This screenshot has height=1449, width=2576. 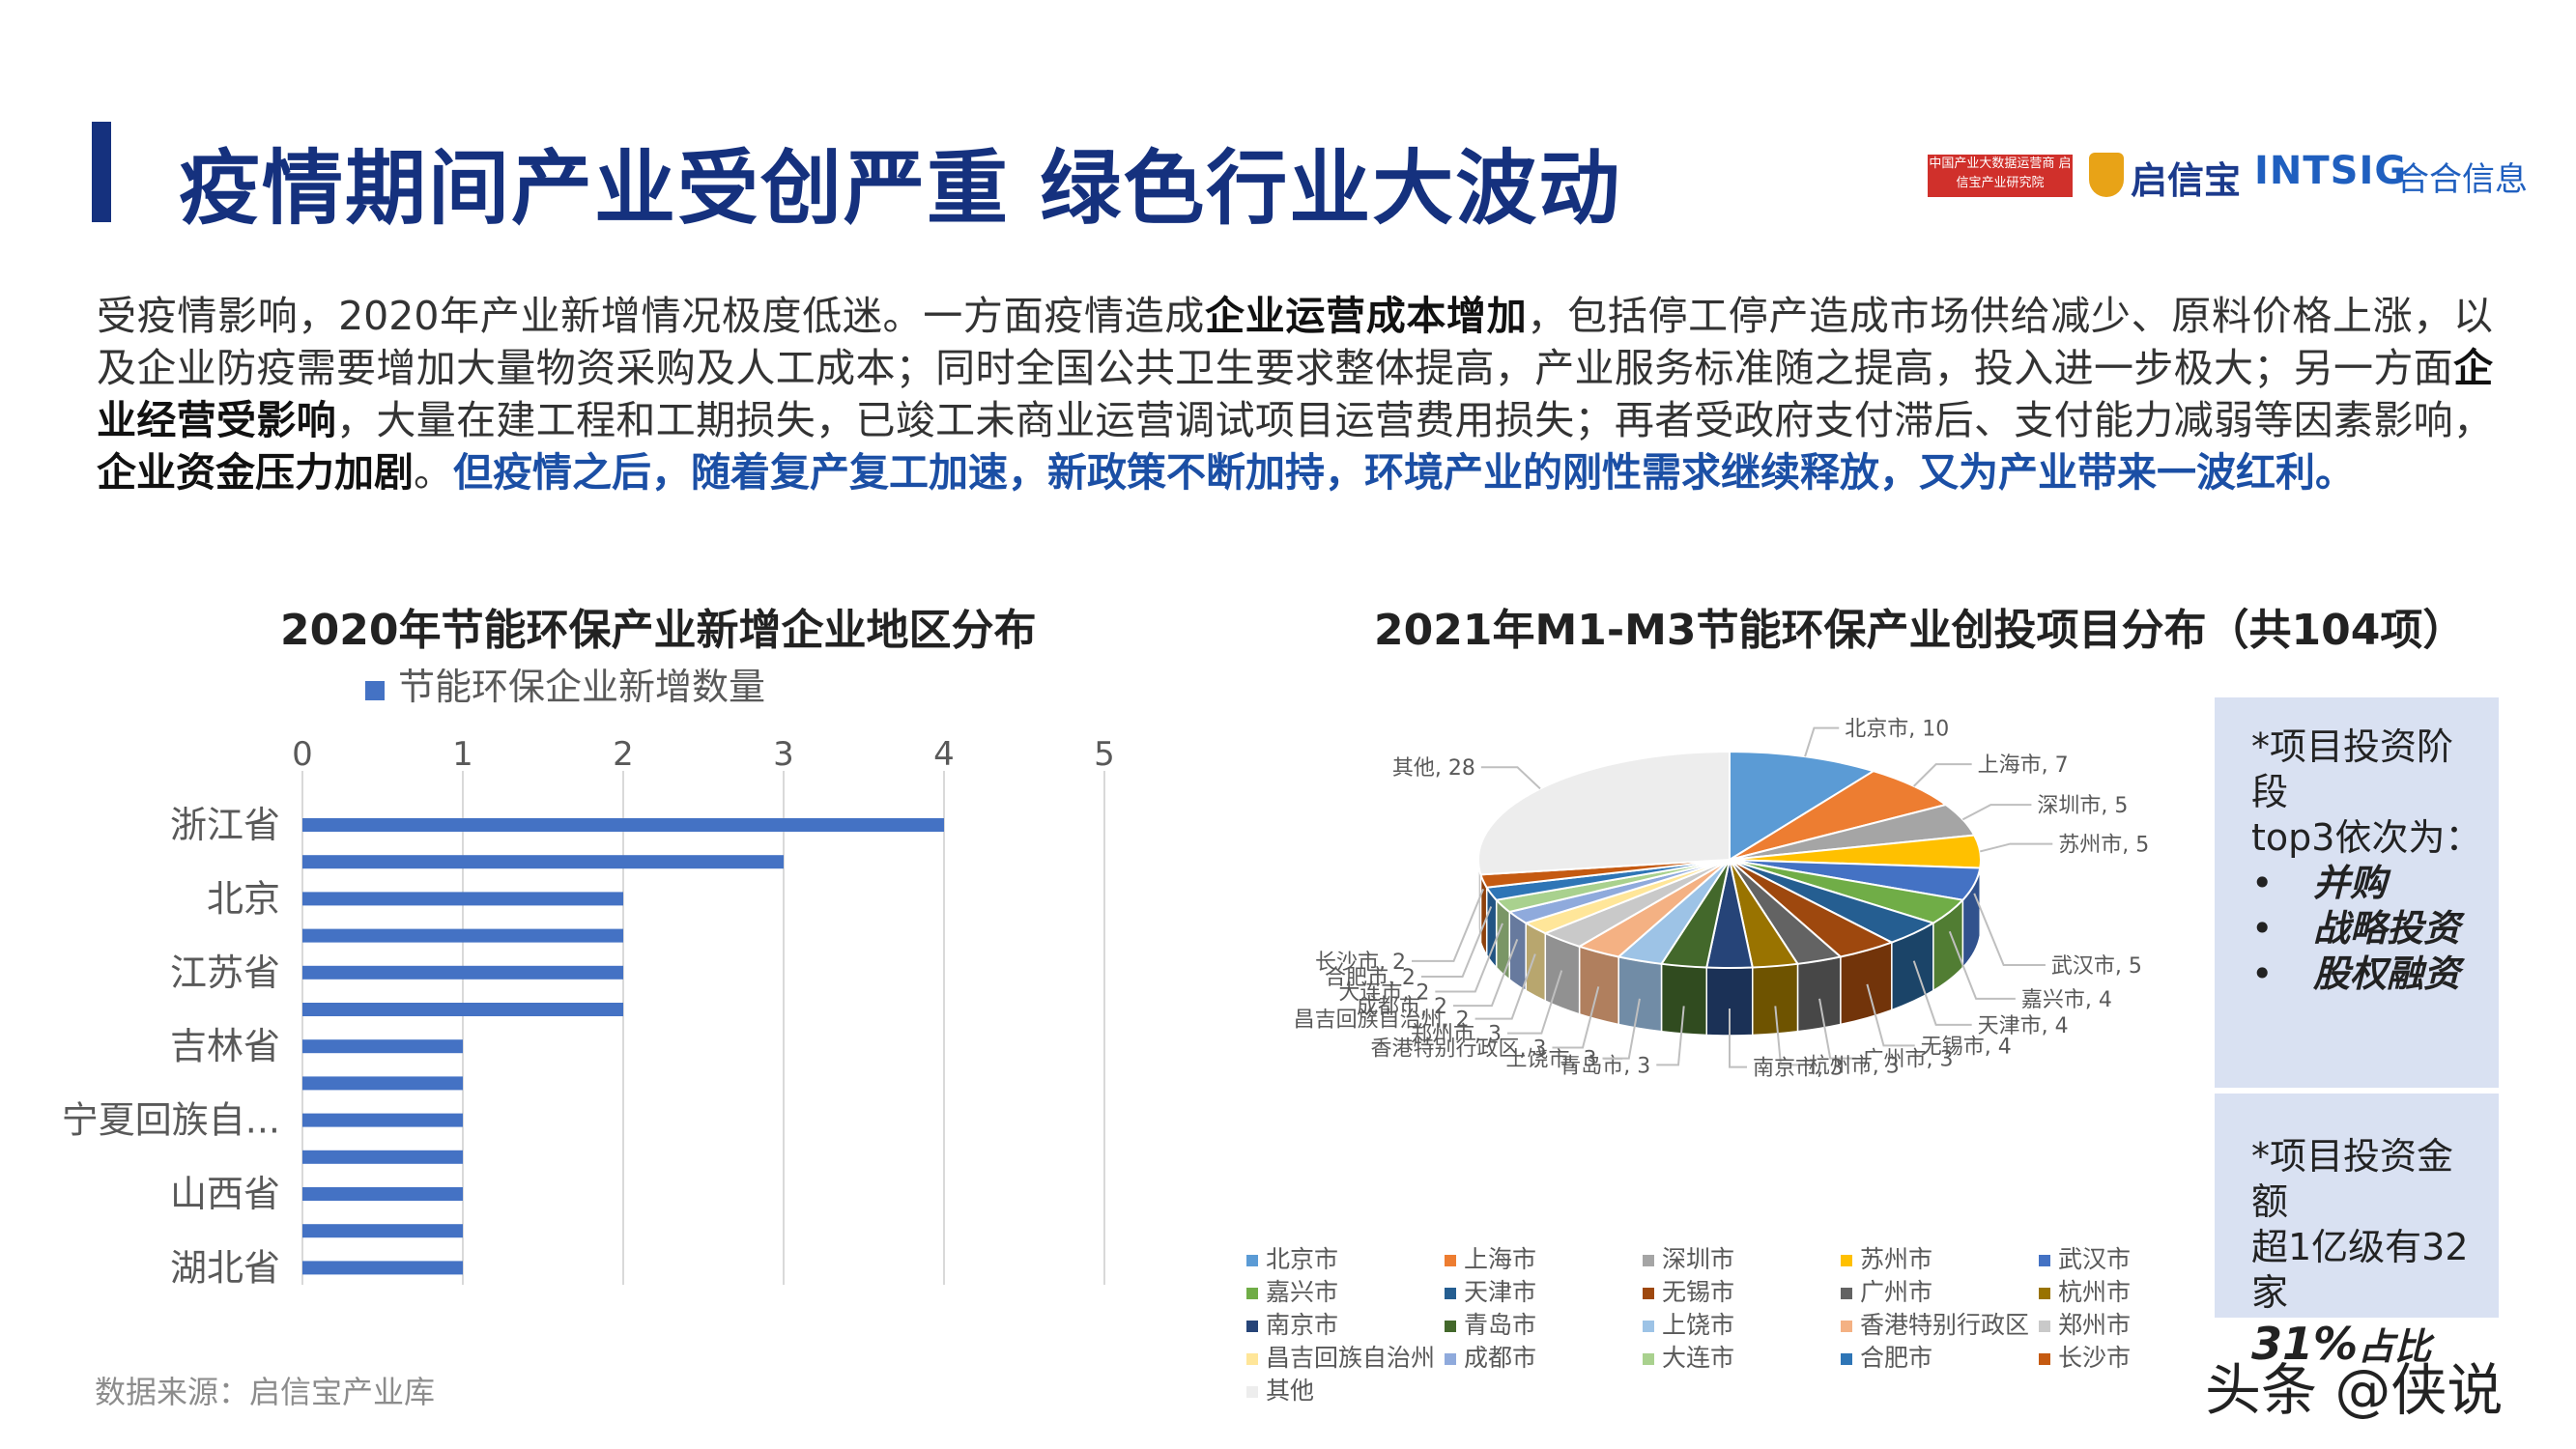 What do you see at coordinates (2354, 1390) in the screenshot?
I see `watermark: 头条 @侠说` at bounding box center [2354, 1390].